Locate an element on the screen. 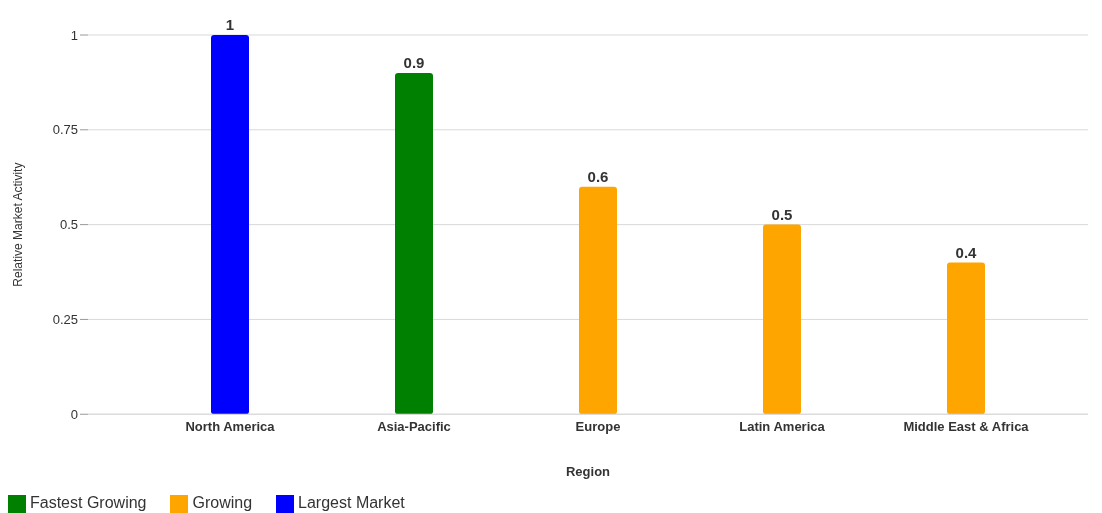  data-label: 1 is located at coordinates (230, 24).